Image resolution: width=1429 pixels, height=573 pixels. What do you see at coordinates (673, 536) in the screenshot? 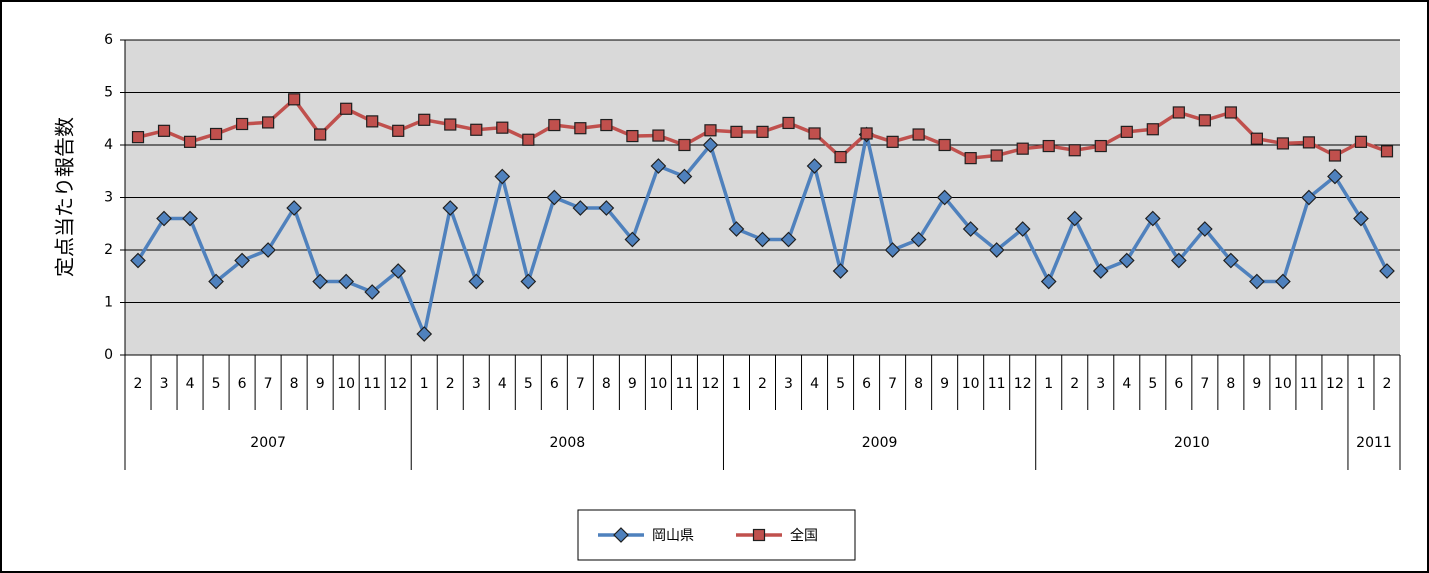
I see `legend-label: 岡山県` at bounding box center [673, 536].